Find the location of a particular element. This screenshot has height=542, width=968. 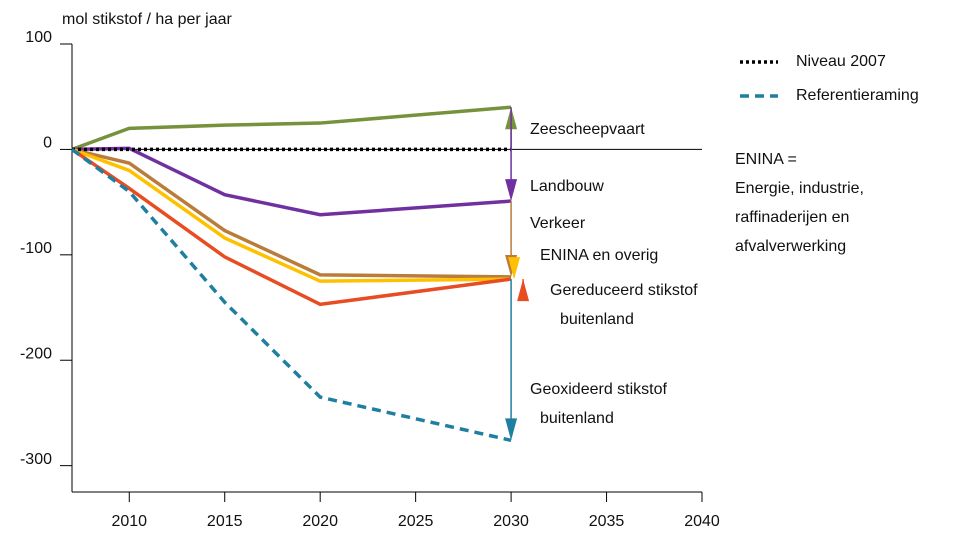

annotation: ENINA = is located at coordinates (766, 159).